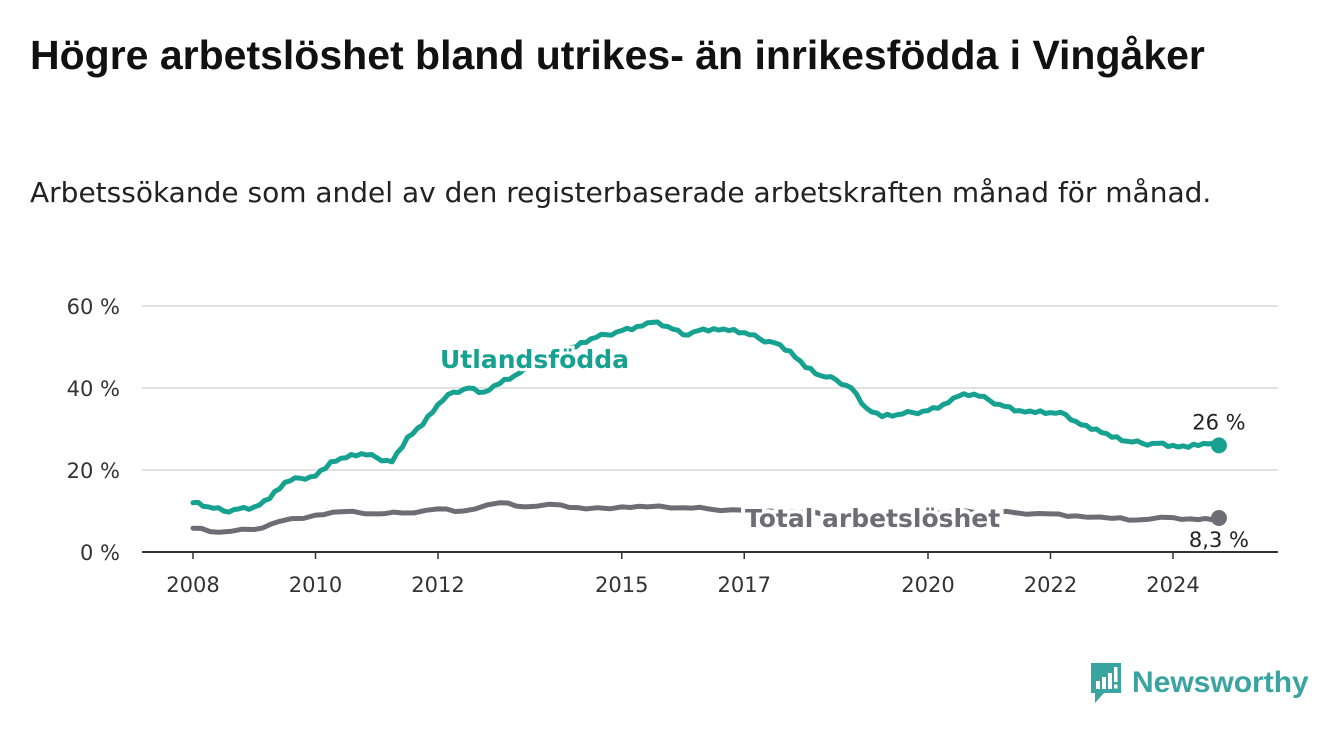 This screenshot has width=1340, height=734. What do you see at coordinates (706, 517) in the screenshot?
I see `total-series-line` at bounding box center [706, 517].